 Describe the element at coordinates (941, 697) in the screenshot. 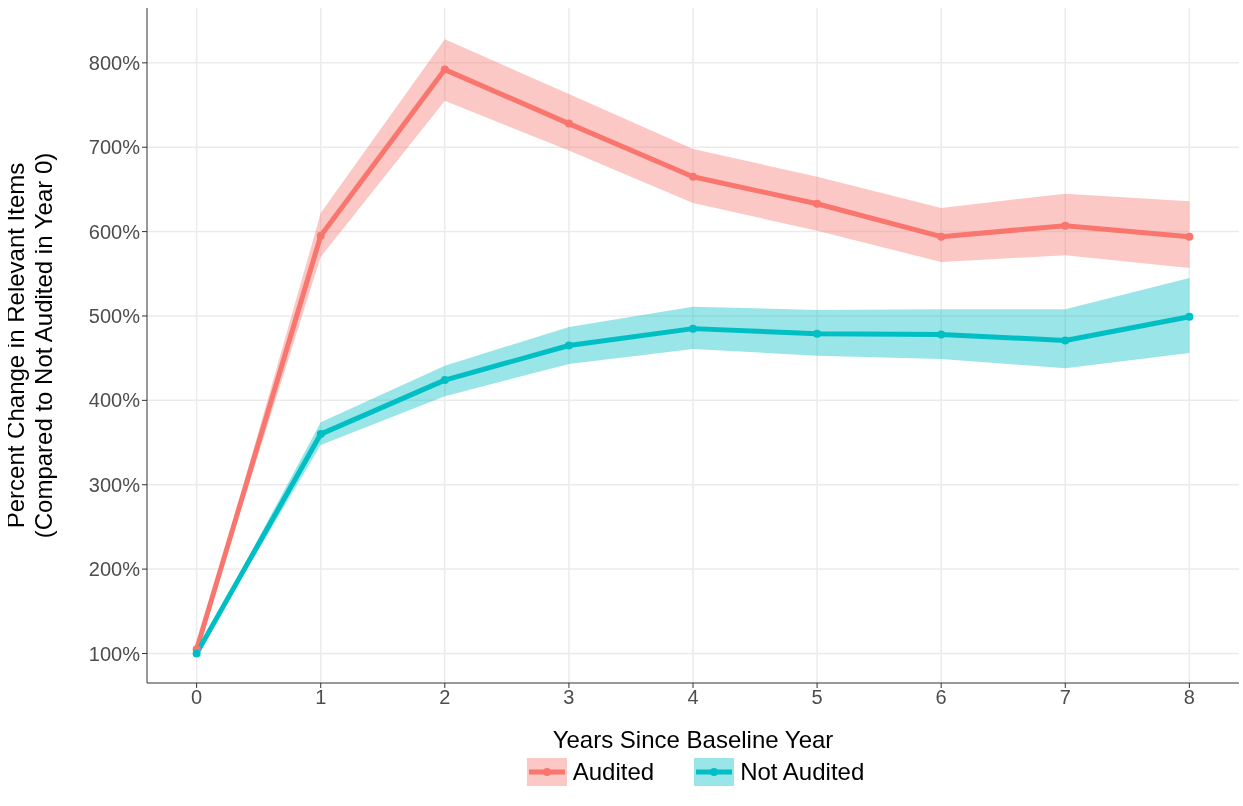

I see `x-tick-label: 6` at that location.